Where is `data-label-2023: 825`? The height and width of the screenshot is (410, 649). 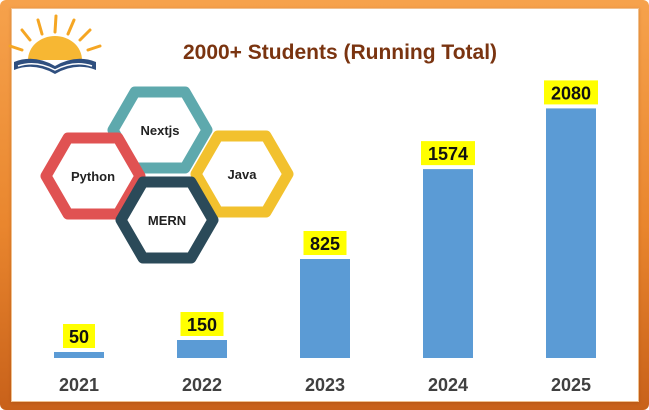
data-label-2023: 825 is located at coordinates (325, 244).